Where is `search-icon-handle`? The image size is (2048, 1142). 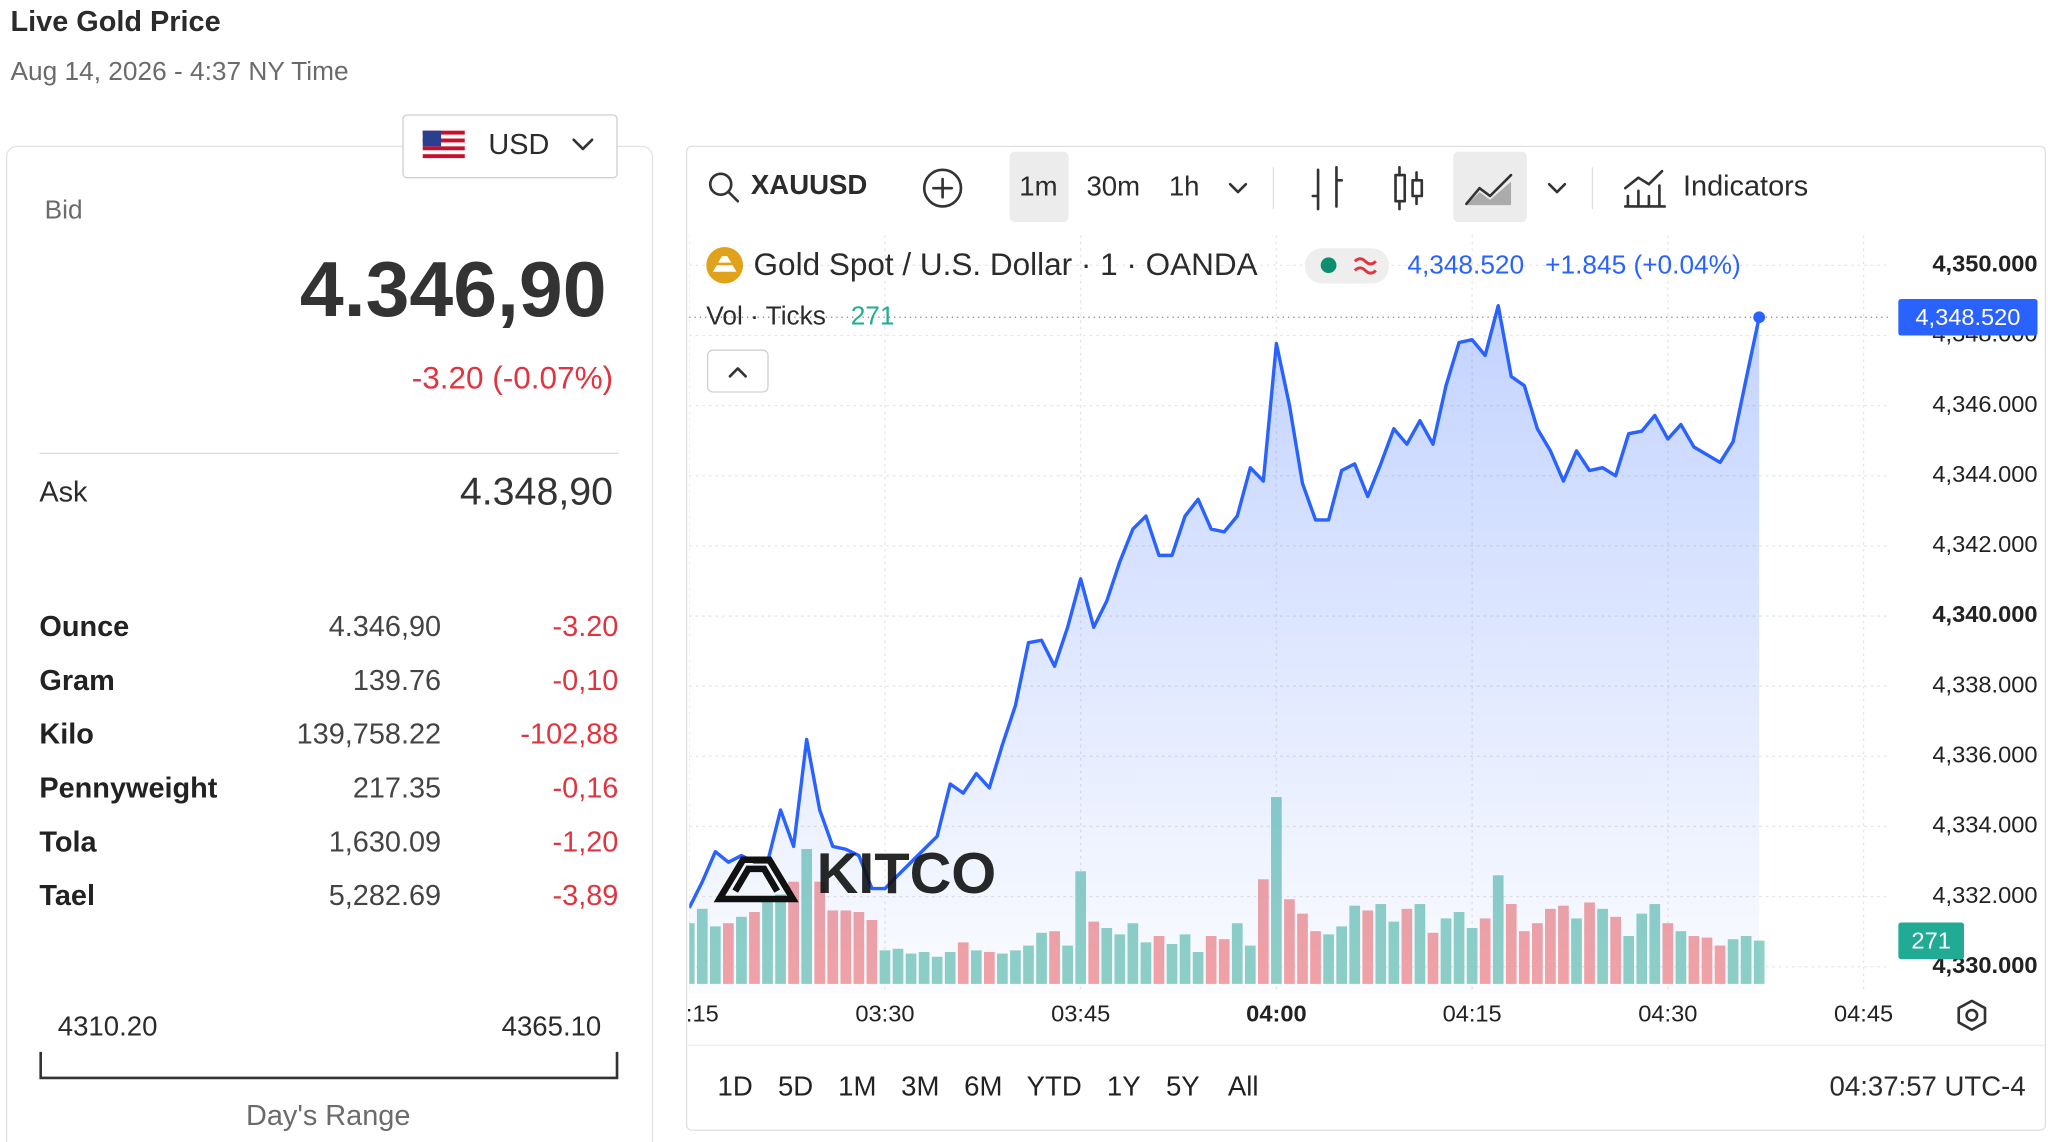
search-icon-handle is located at coordinates (733, 196).